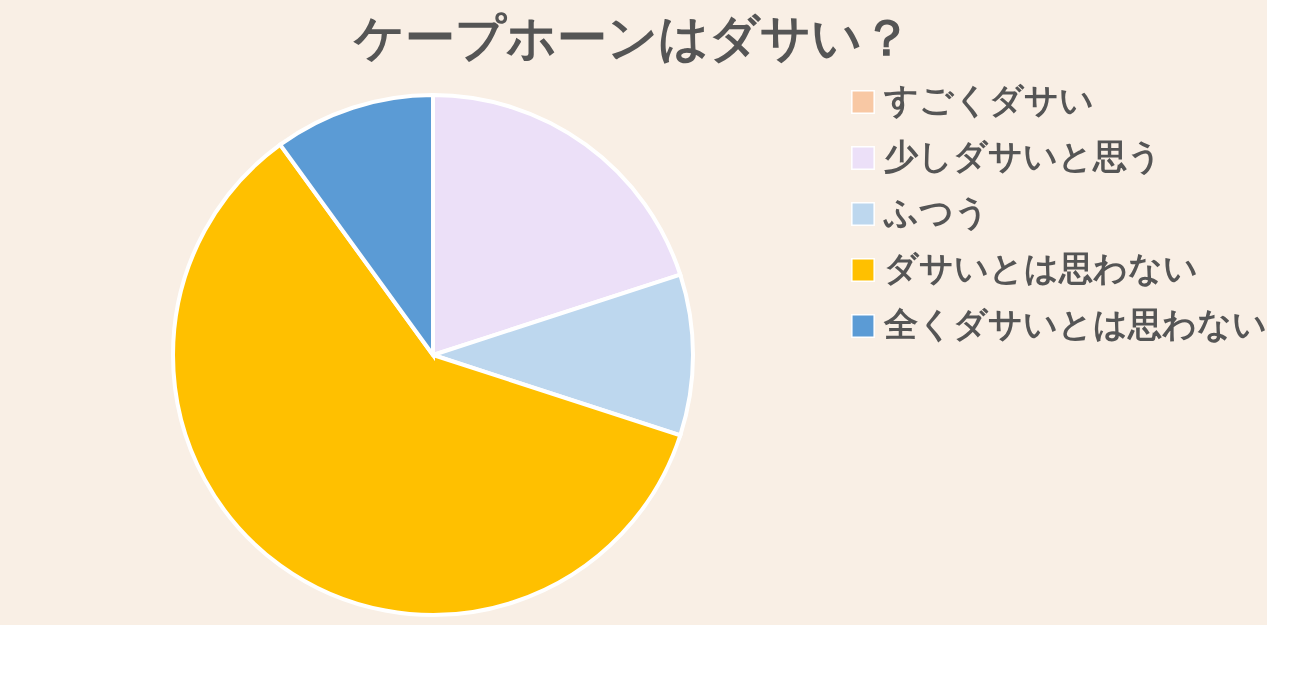  What do you see at coordinates (1023, 156) in the screenshot?
I see `legend-label: 少しダサいと思う` at bounding box center [1023, 156].